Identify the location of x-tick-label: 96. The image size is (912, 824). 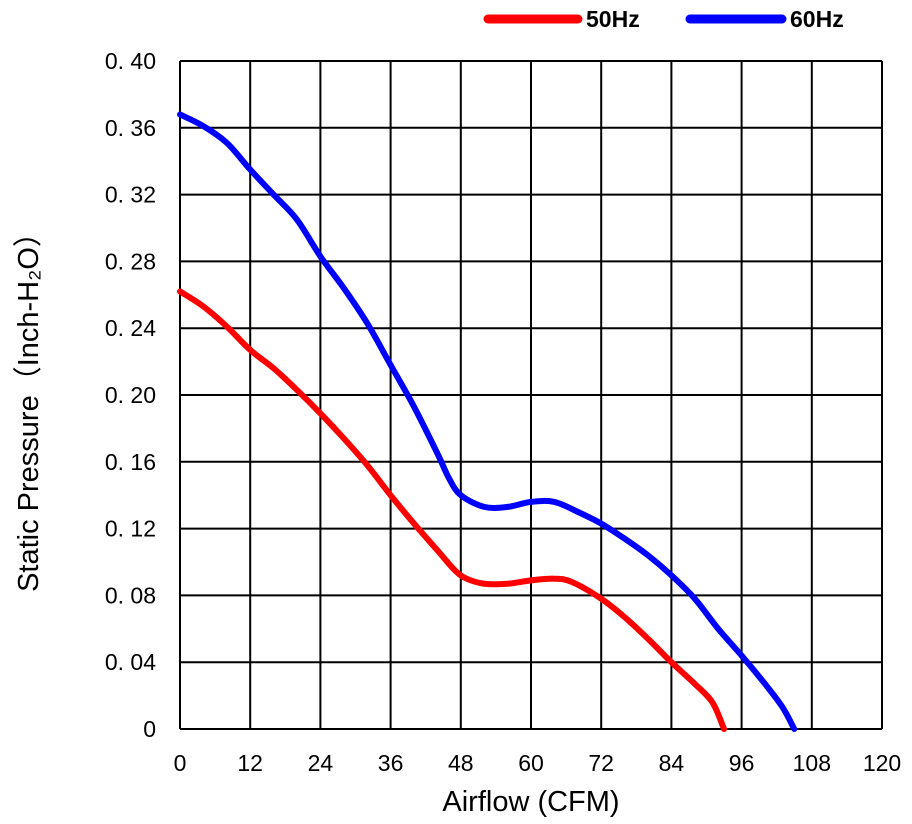
(742, 763).